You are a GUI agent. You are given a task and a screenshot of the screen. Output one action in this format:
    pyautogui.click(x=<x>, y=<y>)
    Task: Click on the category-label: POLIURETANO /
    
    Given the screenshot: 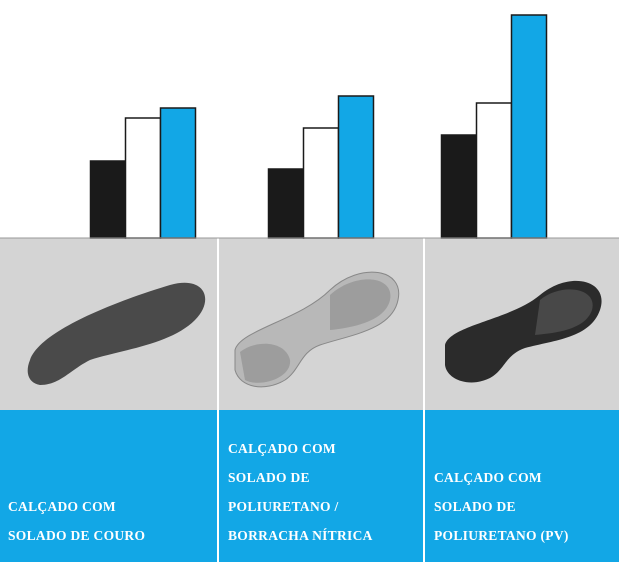 What is the action you would take?
    pyautogui.click(x=283, y=506)
    